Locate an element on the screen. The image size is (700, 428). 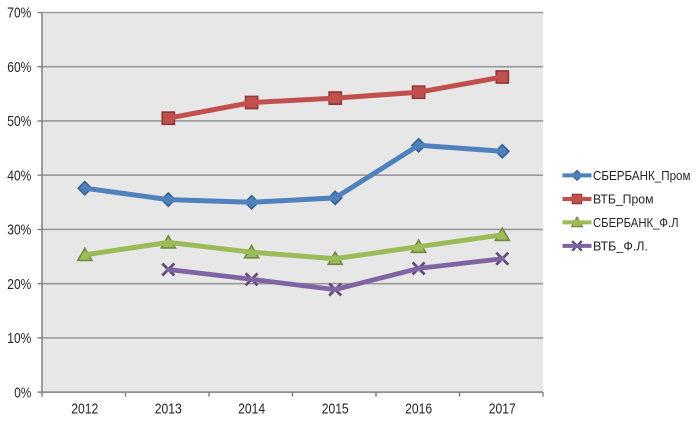
svg-text: 2013 is located at coordinates (168, 409).